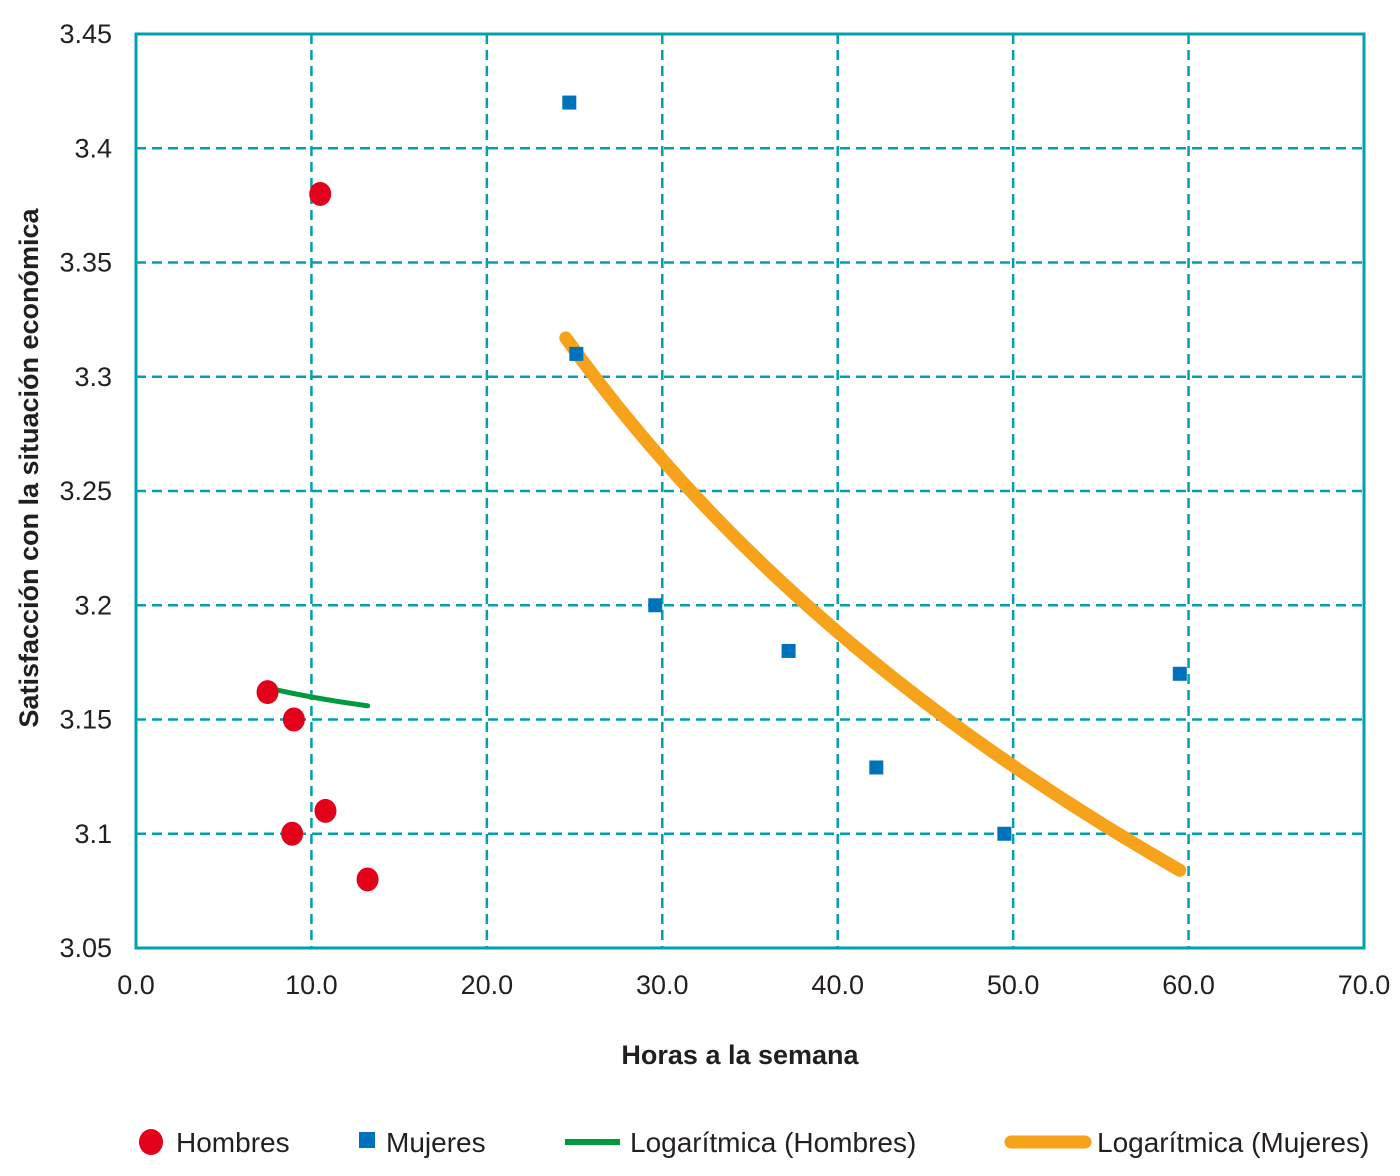 The height and width of the screenshot is (1176, 1400). Describe the element at coordinates (85, 720) in the screenshot. I see `y-tick-label: 3.15` at that location.